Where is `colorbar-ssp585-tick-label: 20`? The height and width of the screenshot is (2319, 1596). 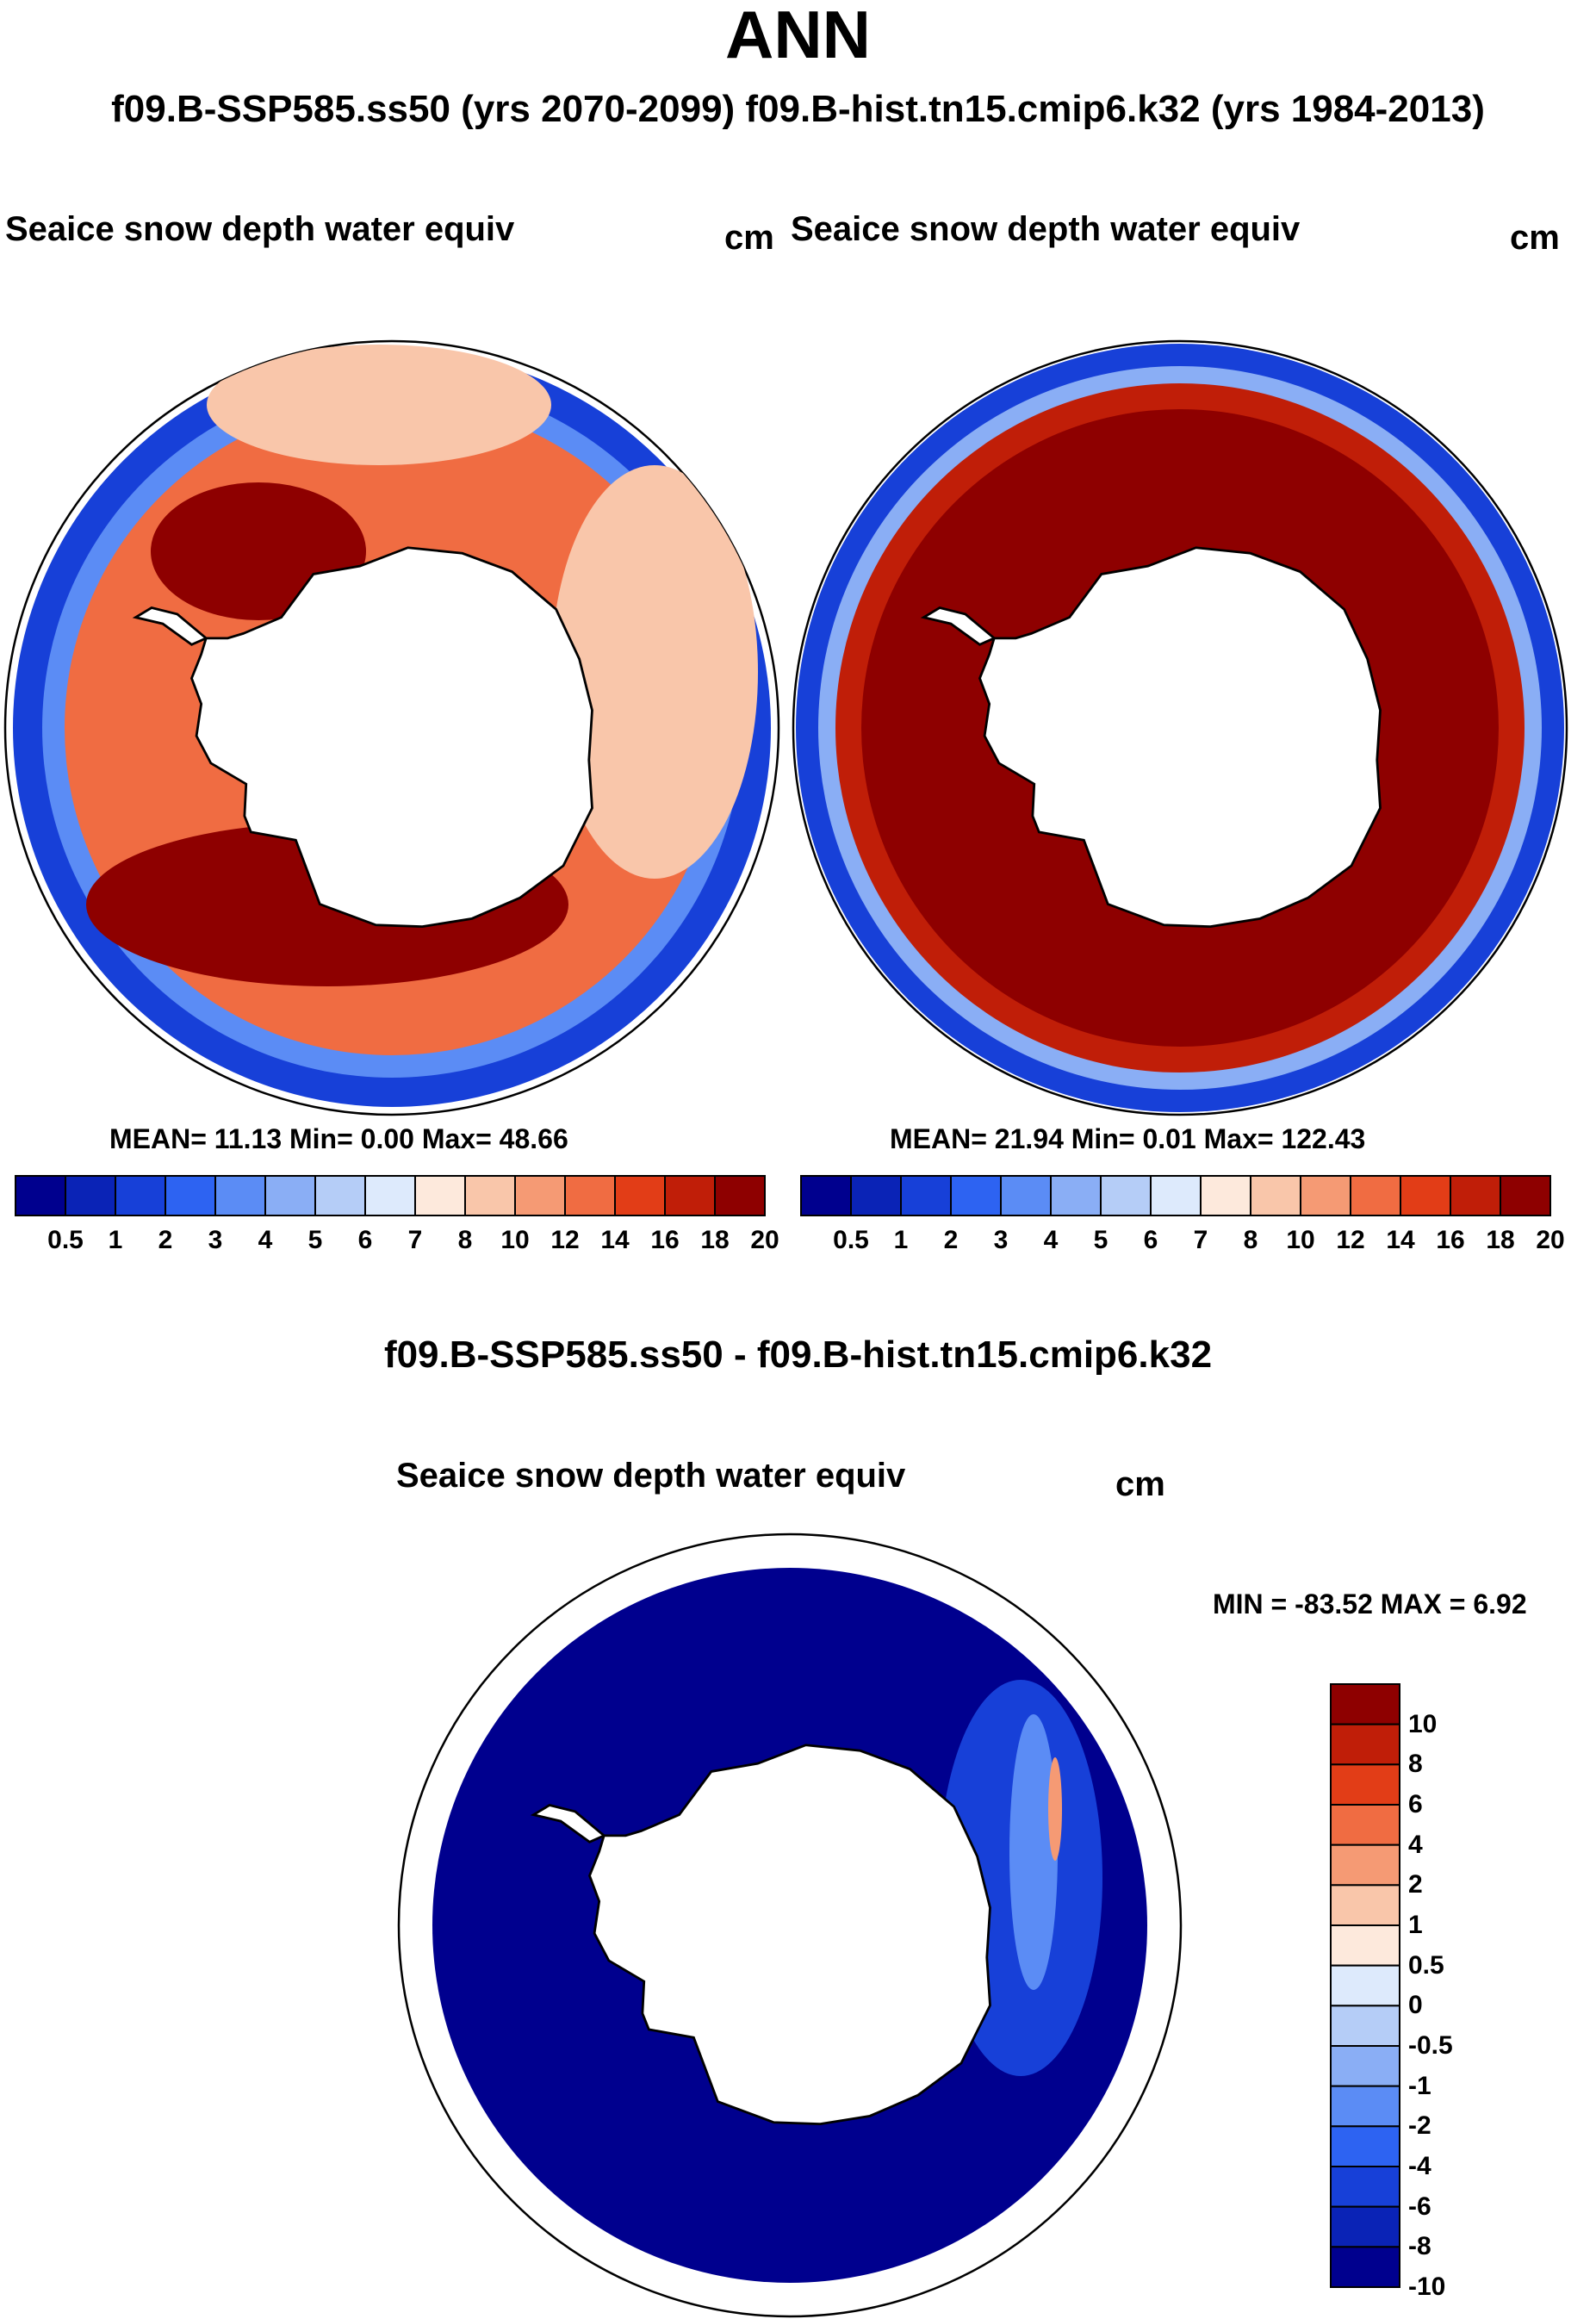 colorbar-ssp585-tick-label: 20 is located at coordinates (764, 1240).